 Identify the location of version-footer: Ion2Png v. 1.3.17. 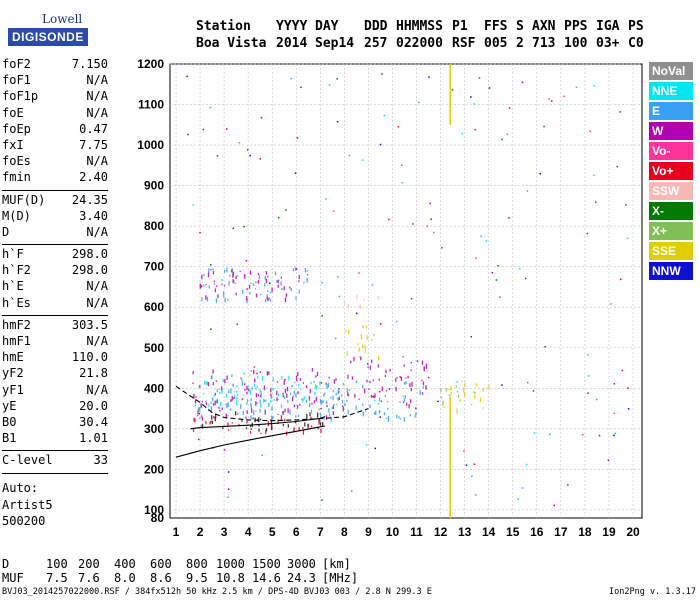
(652, 592).